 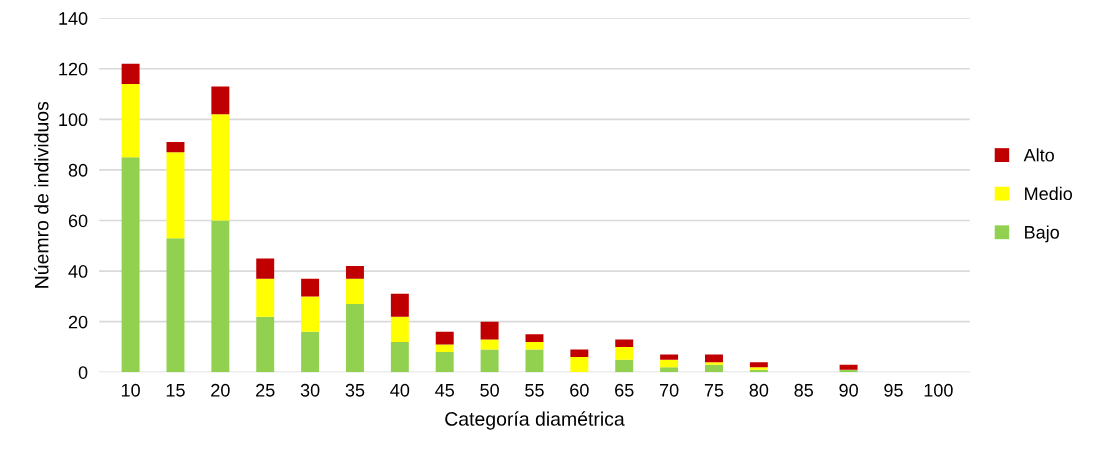 What do you see at coordinates (445, 390) in the screenshot?
I see `x-tick-label: 45` at bounding box center [445, 390].